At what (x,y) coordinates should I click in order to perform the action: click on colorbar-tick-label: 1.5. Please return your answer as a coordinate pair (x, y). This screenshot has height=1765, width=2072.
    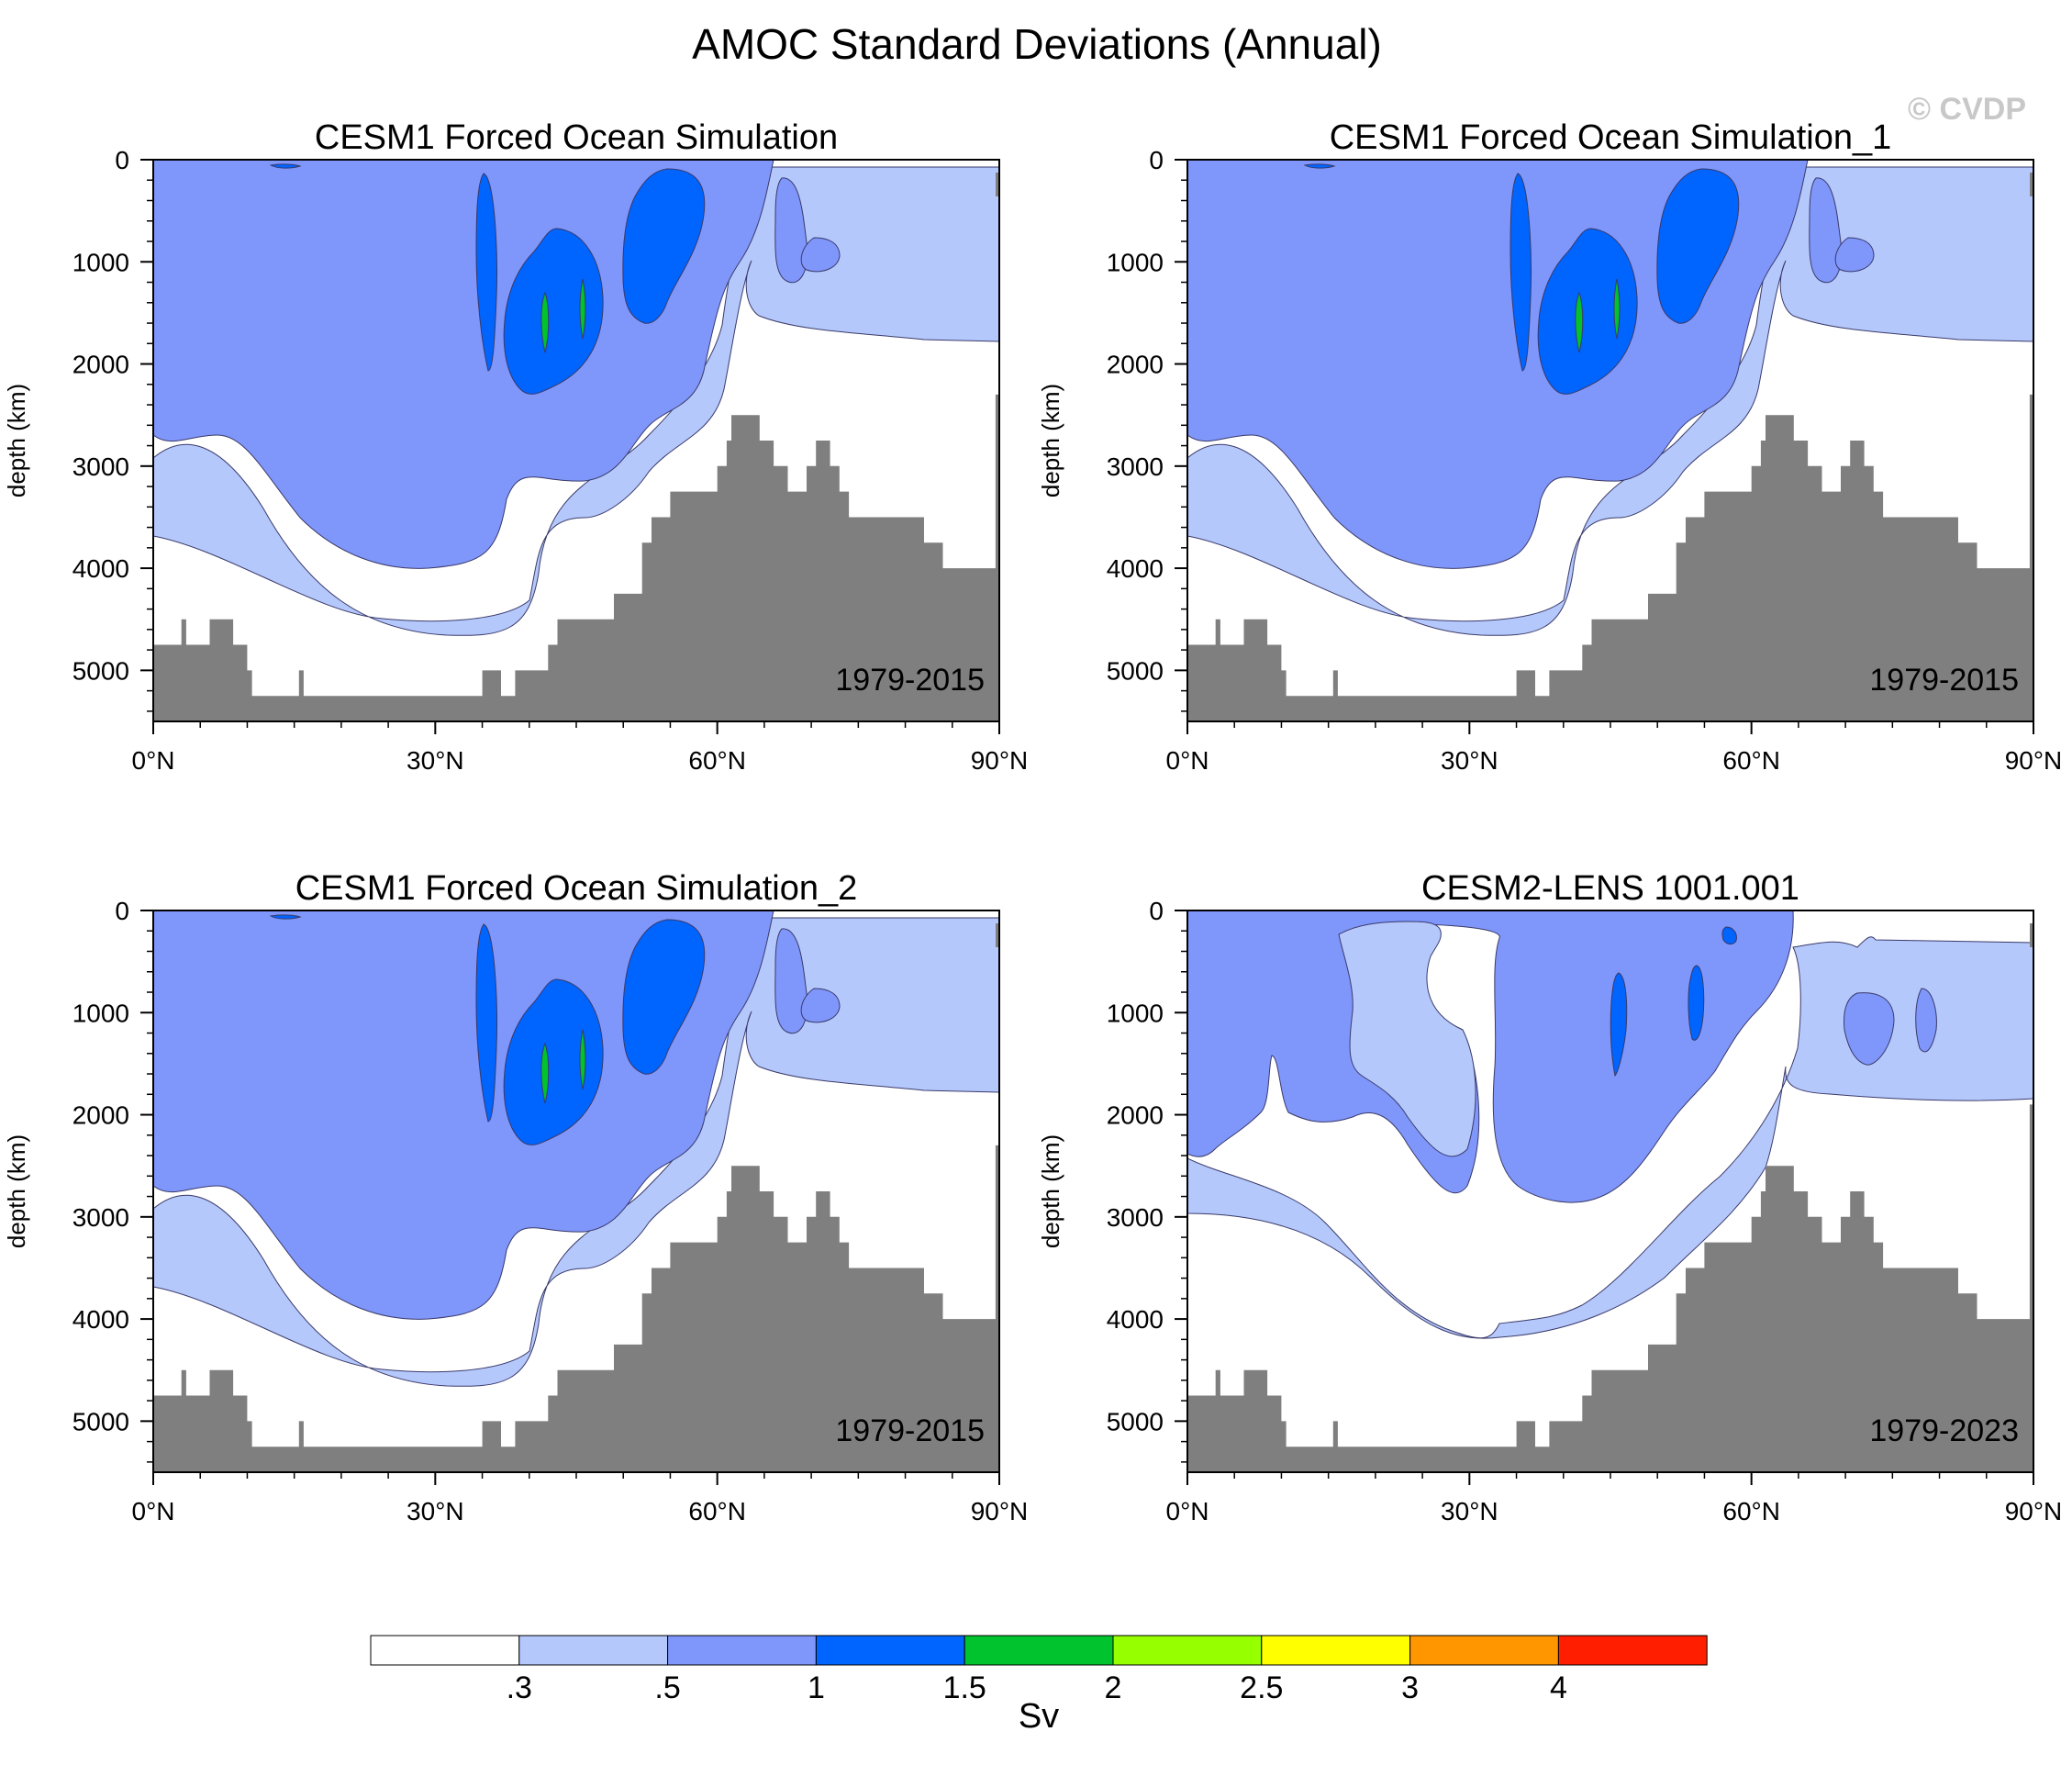
    Looking at the image, I should click on (964, 1687).